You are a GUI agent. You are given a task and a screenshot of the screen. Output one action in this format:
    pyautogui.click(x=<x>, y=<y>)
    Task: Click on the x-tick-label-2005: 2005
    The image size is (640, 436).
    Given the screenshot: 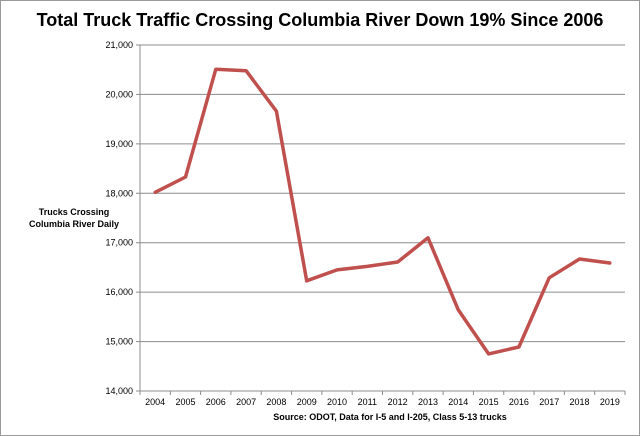 What is the action you would take?
    pyautogui.click(x=185, y=402)
    